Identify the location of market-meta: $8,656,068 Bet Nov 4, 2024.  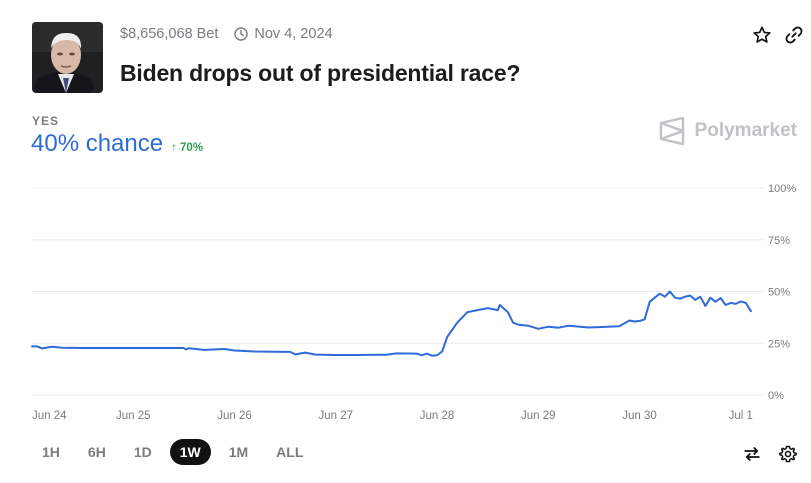
(226, 34).